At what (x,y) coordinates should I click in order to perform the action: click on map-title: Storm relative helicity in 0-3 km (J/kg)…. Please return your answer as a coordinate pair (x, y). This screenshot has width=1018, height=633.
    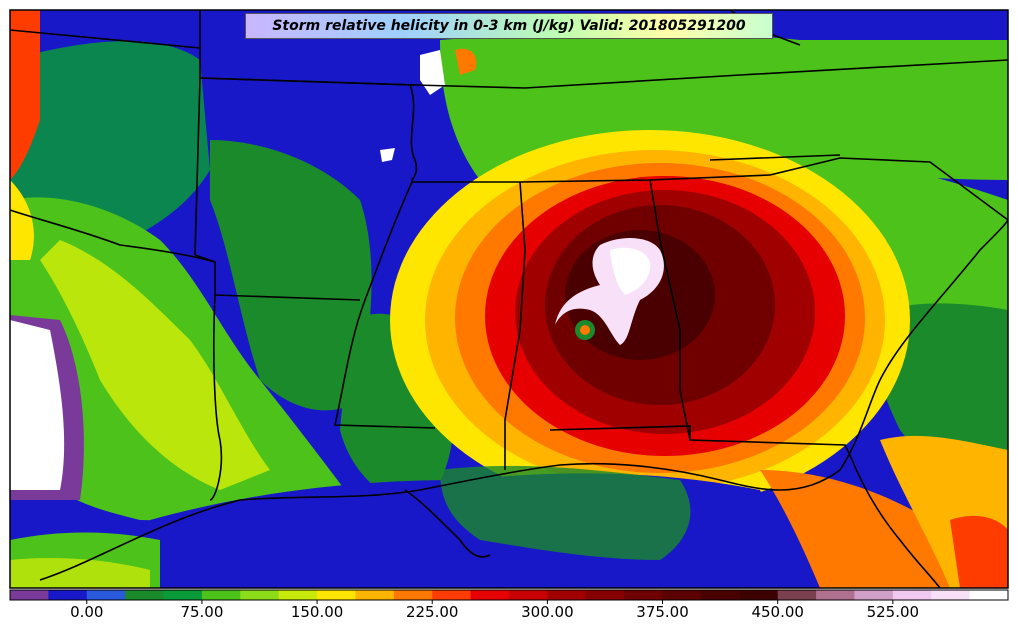
    Looking at the image, I should click on (509, 26).